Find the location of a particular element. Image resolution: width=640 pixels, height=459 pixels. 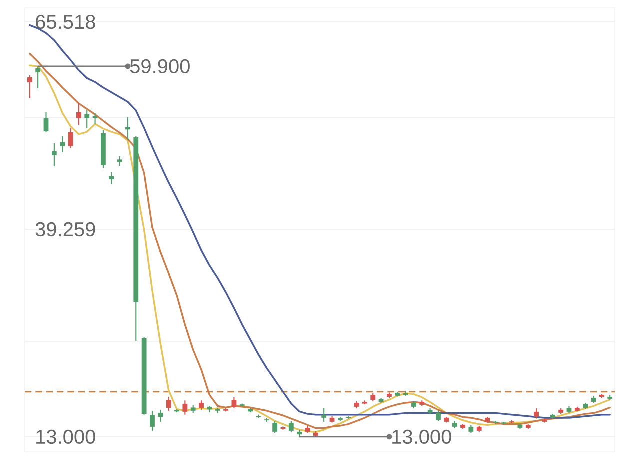

y-tick-label: 13.000 is located at coordinates (66, 437).